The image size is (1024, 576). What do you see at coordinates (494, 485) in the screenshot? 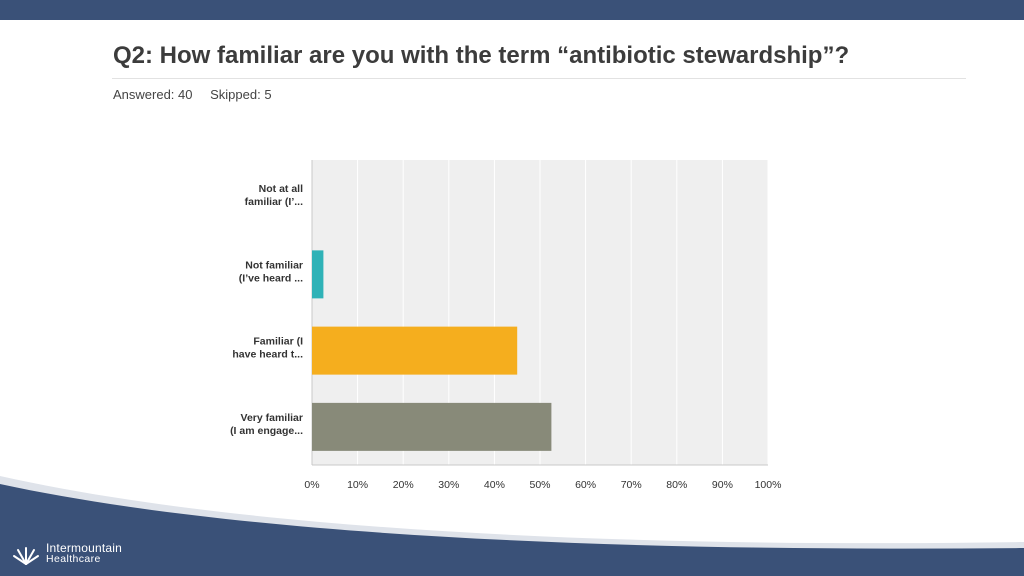
I see `x-tick-label: 40%` at bounding box center [494, 485].